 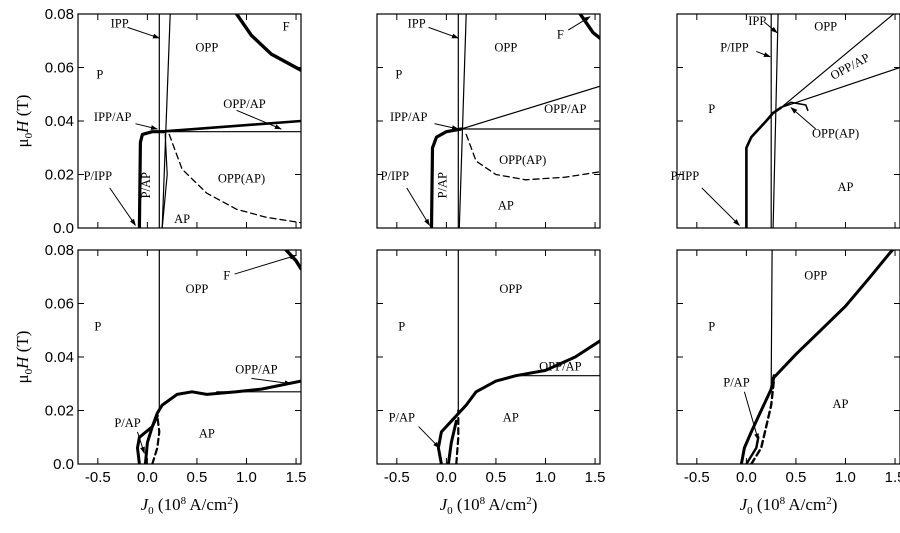 What do you see at coordinates (63, 228) in the screenshot?
I see `y-tick-label: 0.0` at bounding box center [63, 228].